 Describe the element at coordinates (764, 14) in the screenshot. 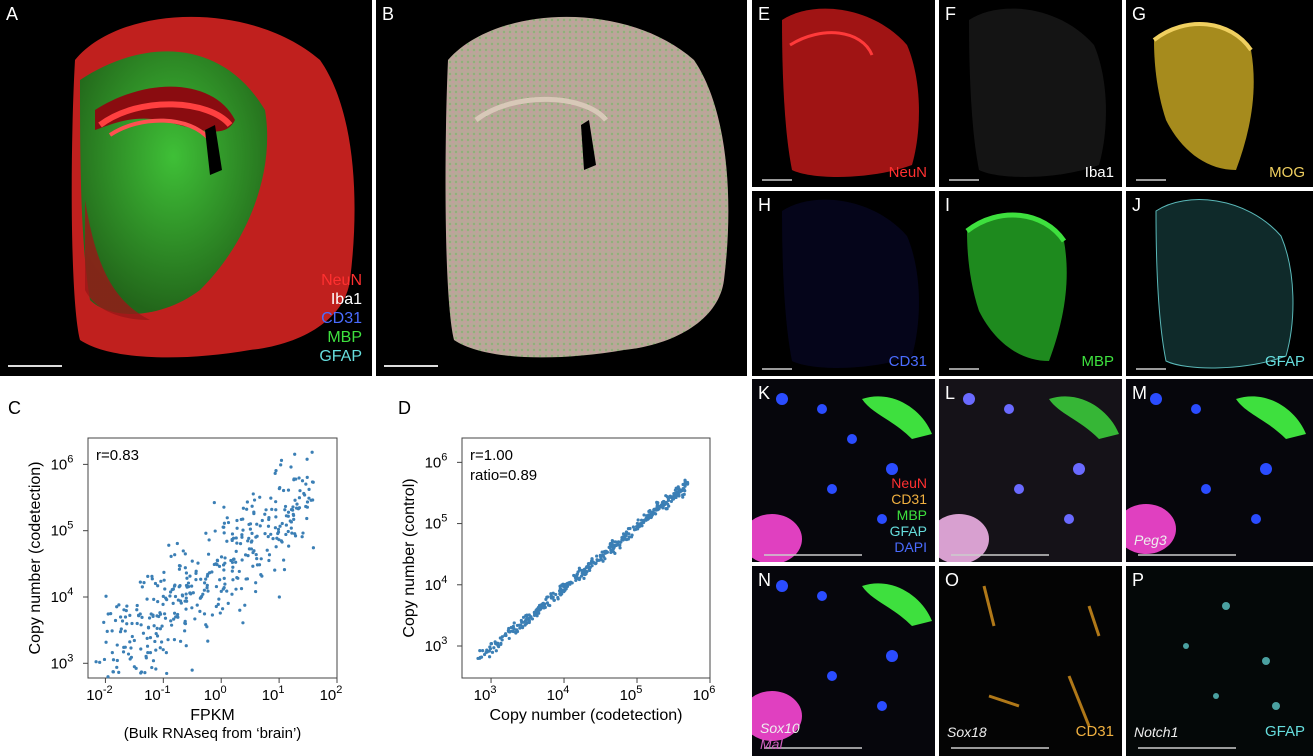

I see `panel-label: E` at that location.